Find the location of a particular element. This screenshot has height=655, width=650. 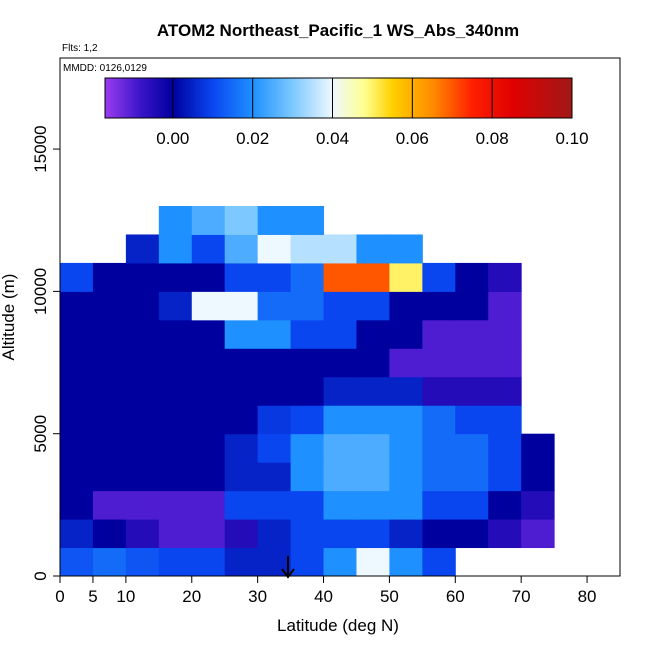

y-axis-label: Altitude (m) is located at coordinates (9, 317).